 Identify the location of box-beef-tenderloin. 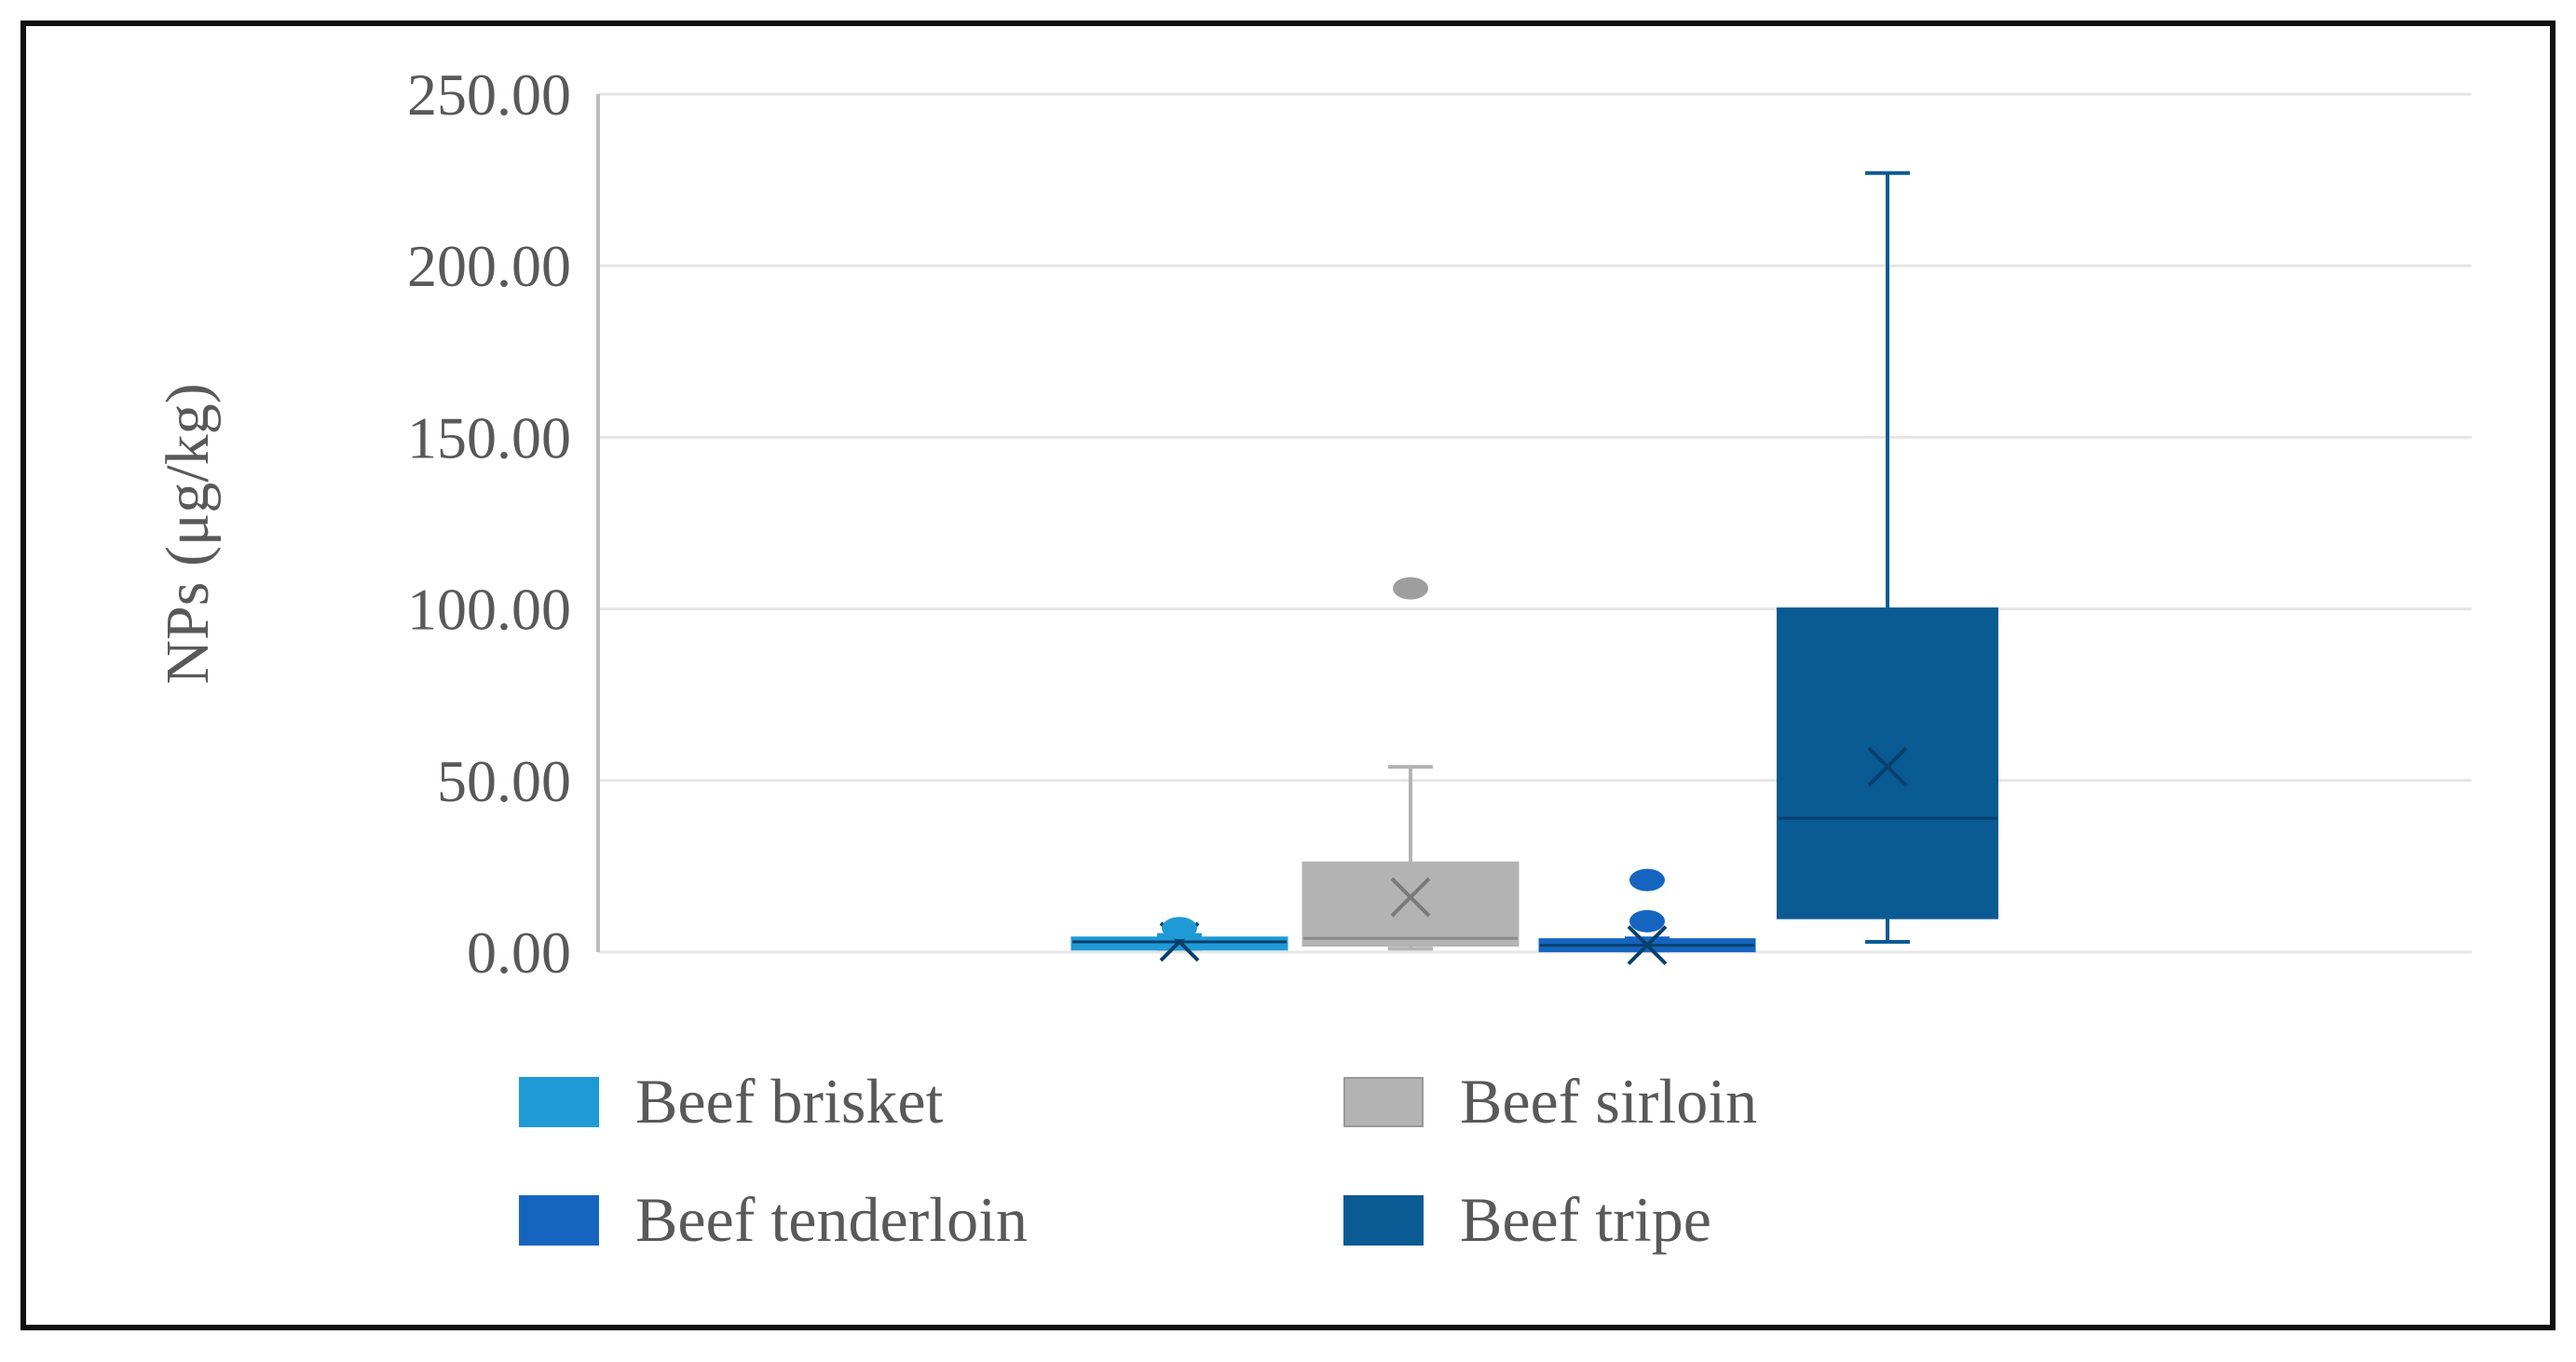
(1647, 917).